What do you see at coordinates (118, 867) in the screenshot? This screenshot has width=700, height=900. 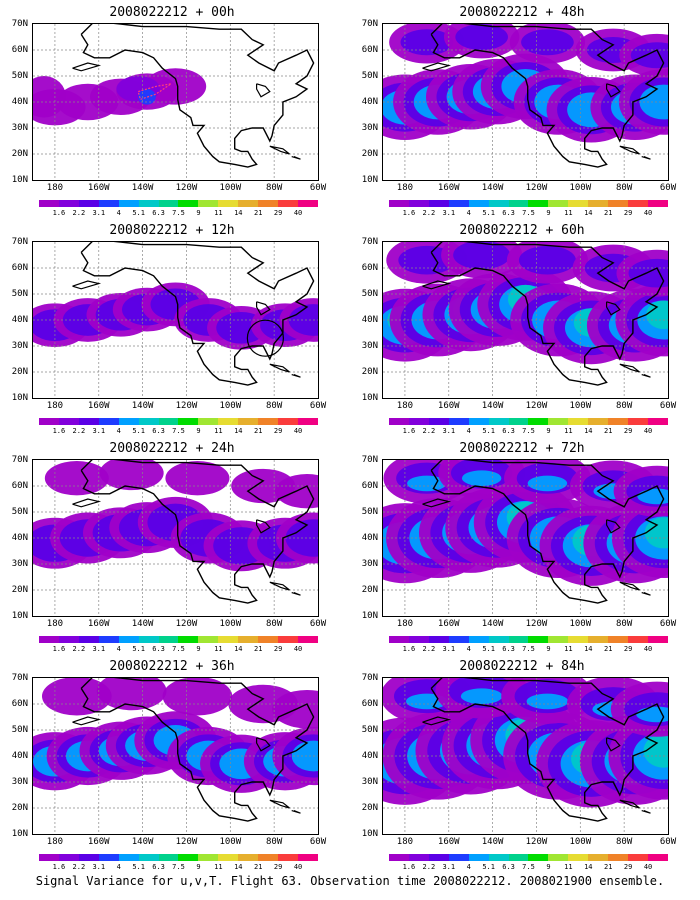 I see `color-bar-label: 4` at bounding box center [118, 867].